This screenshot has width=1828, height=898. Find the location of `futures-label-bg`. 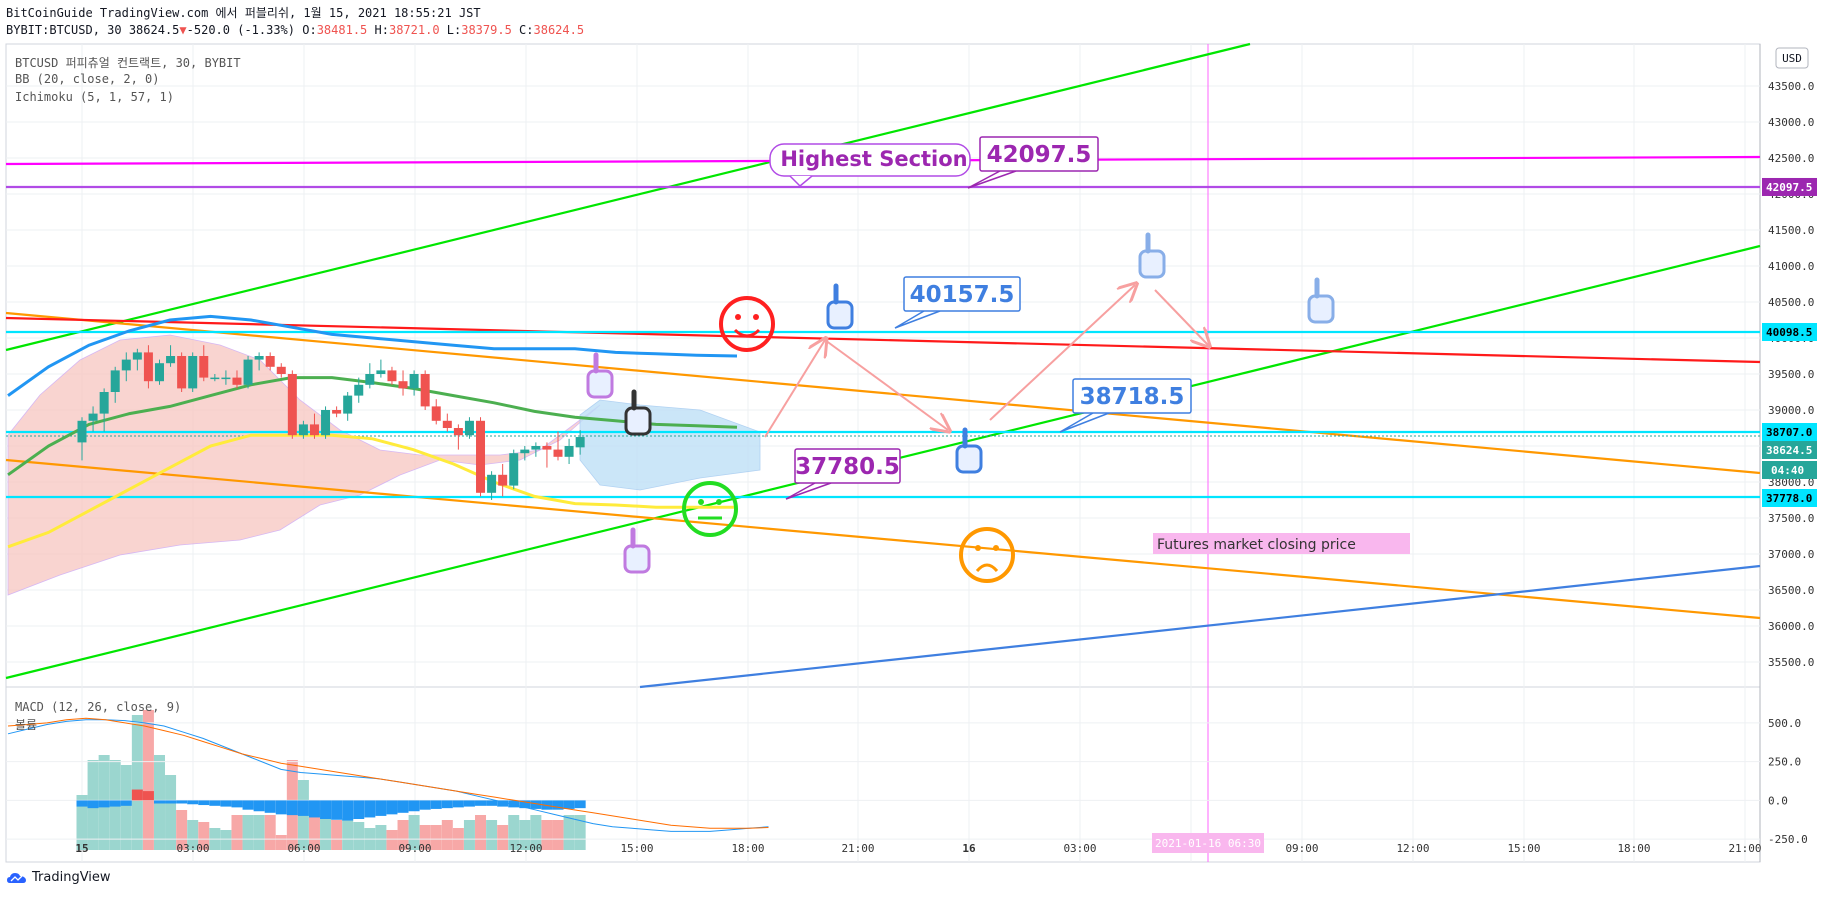

futures-label-bg is located at coordinates (1281, 543).